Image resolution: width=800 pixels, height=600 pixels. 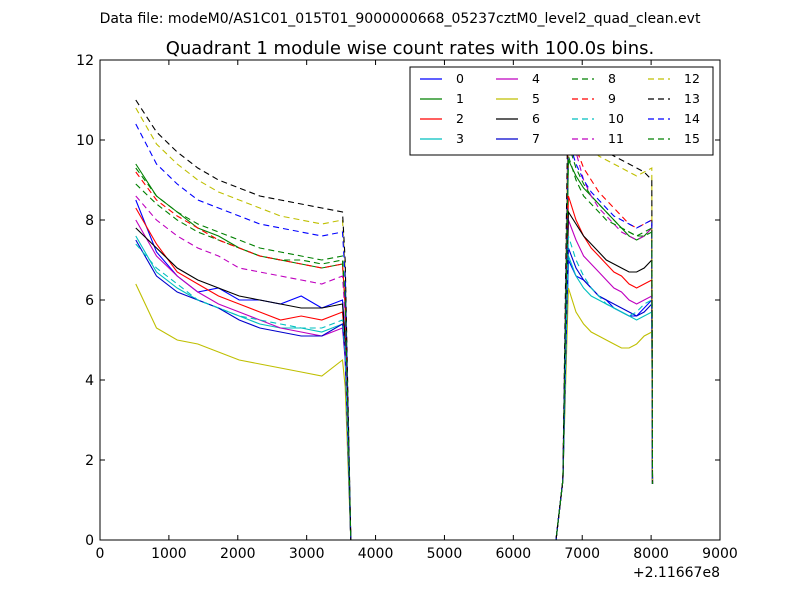 What do you see at coordinates (89, 461) in the screenshot?
I see `y-tick-label: 2` at bounding box center [89, 461].